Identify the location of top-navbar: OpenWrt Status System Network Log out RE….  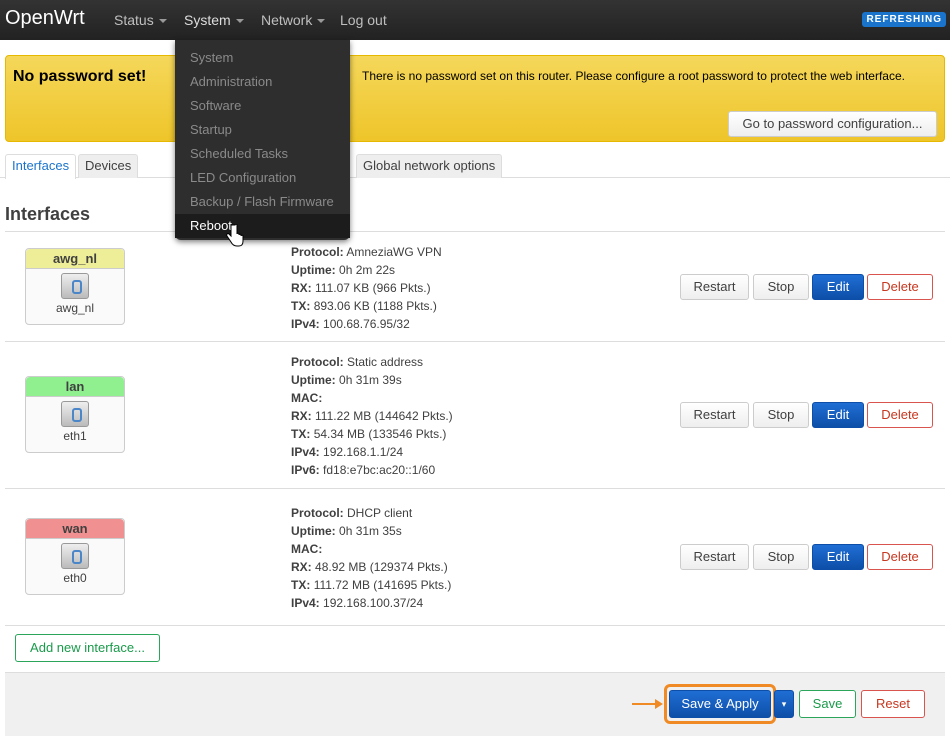
(475, 20).